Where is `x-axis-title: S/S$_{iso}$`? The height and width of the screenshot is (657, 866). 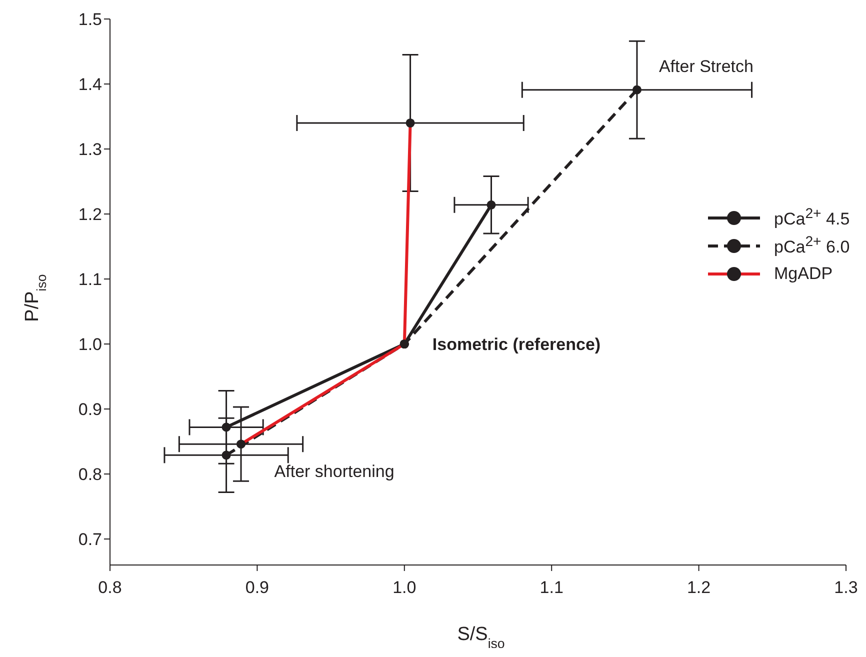 x-axis-title: S/S$_{iso}$ is located at coordinates (481, 637).